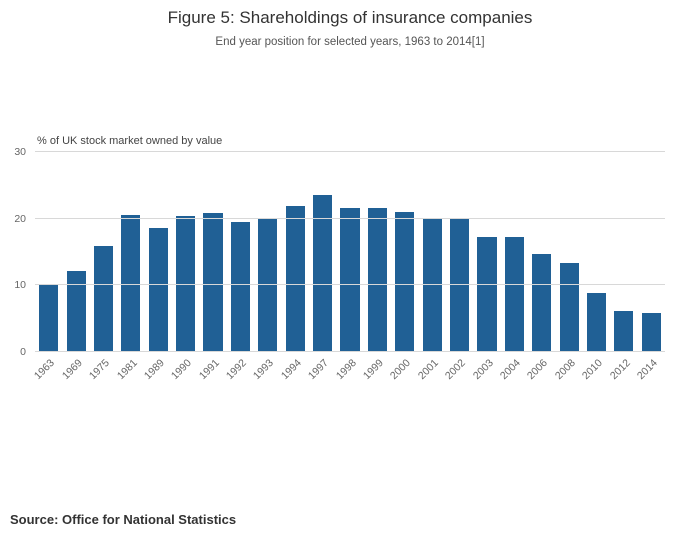 The height and width of the screenshot is (549, 700). What do you see at coordinates (20, 285) in the screenshot?
I see `y-tick-label: 10` at bounding box center [20, 285].